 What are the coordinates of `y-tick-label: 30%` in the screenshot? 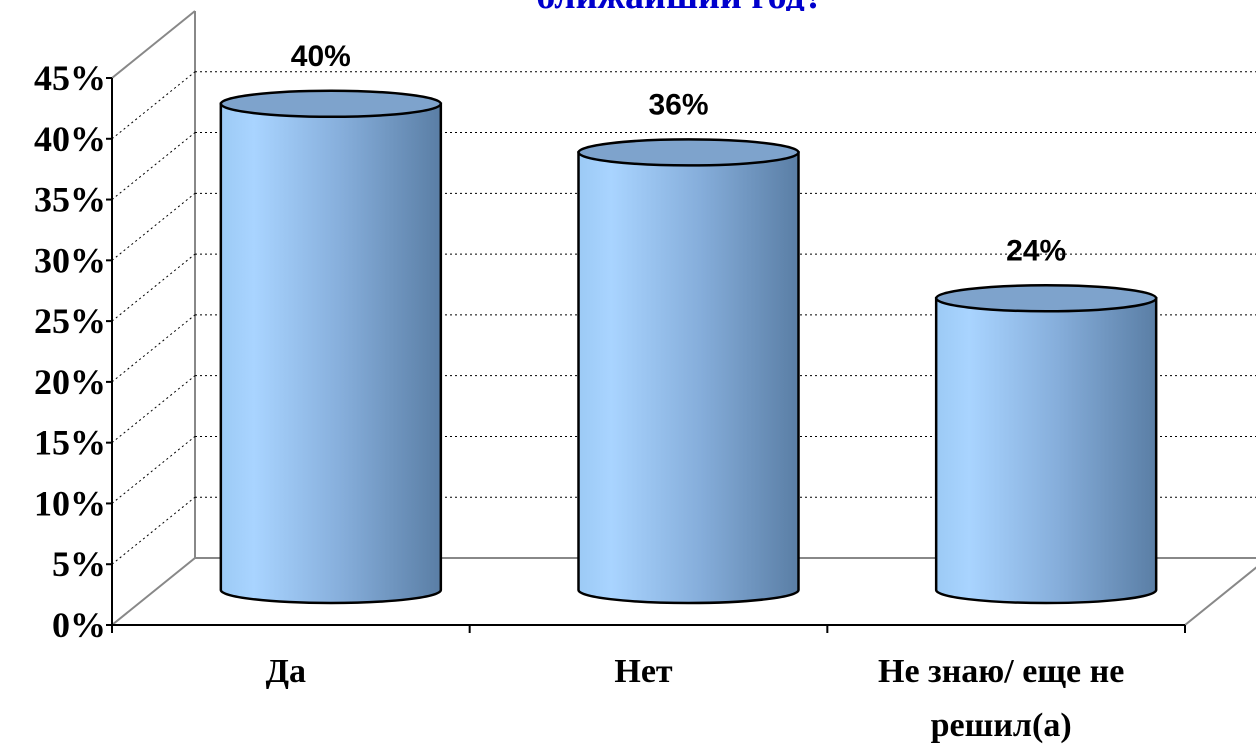 It's located at (70, 260).